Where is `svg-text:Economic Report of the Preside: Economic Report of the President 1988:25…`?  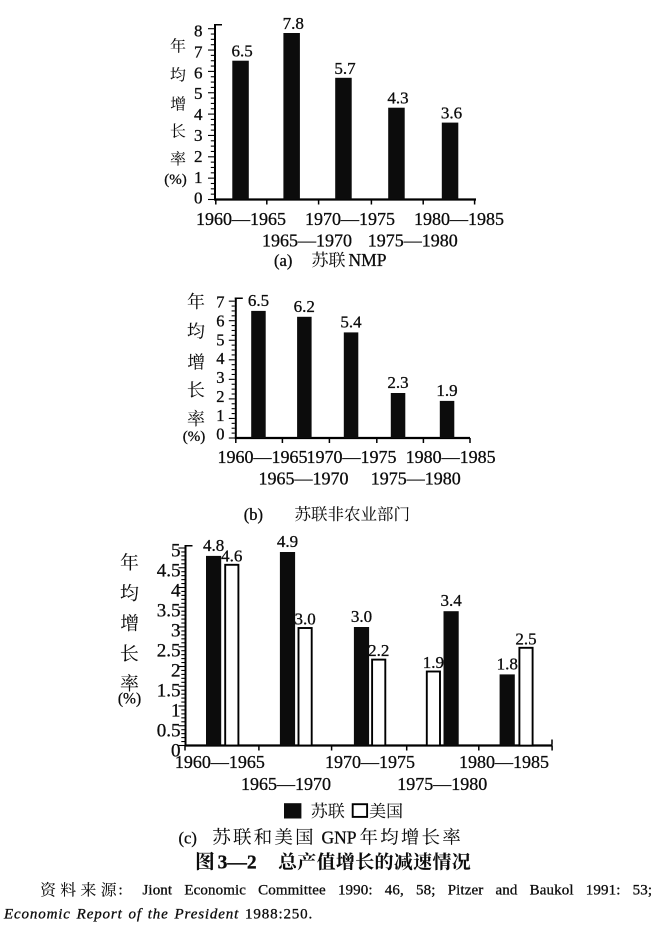
svg-text:Economic Report of the Preside: Economic Report of the President 1988:25… is located at coordinates (158, 915).